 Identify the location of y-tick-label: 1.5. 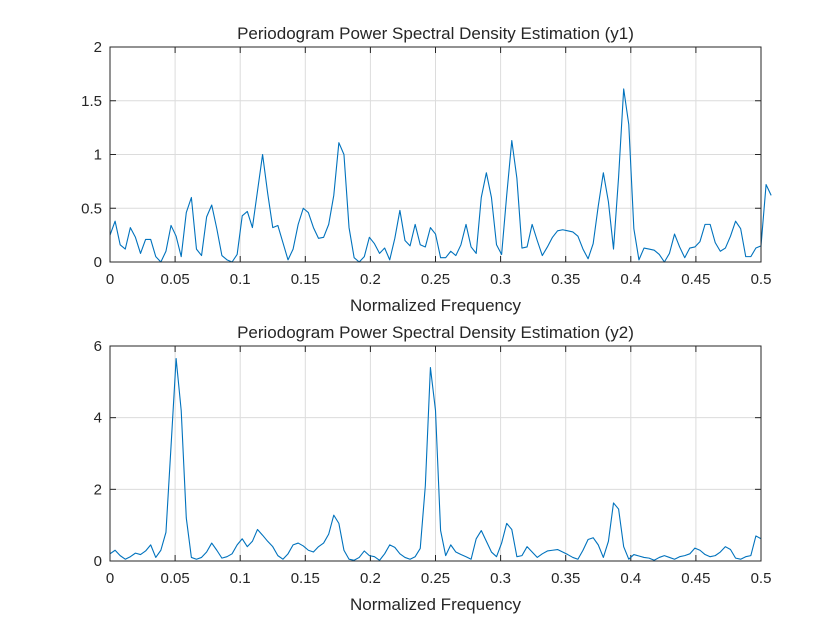
(91, 101).